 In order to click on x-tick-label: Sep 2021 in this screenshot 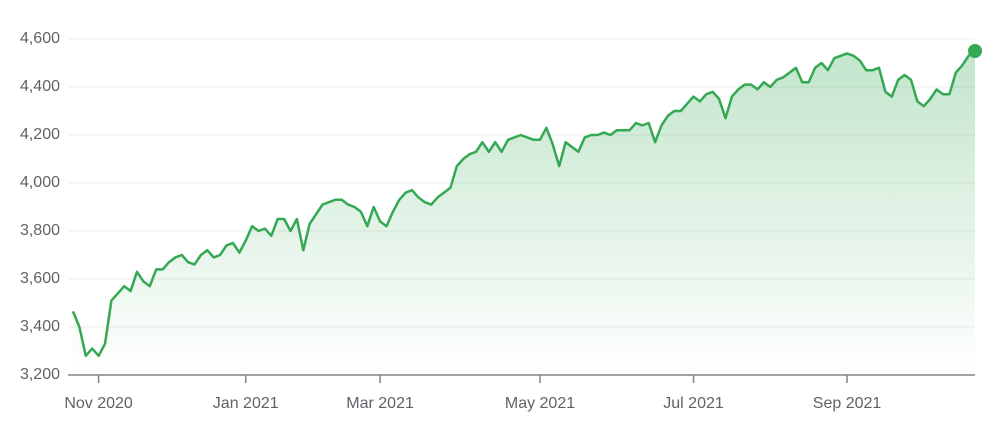, I will do `click(847, 403)`.